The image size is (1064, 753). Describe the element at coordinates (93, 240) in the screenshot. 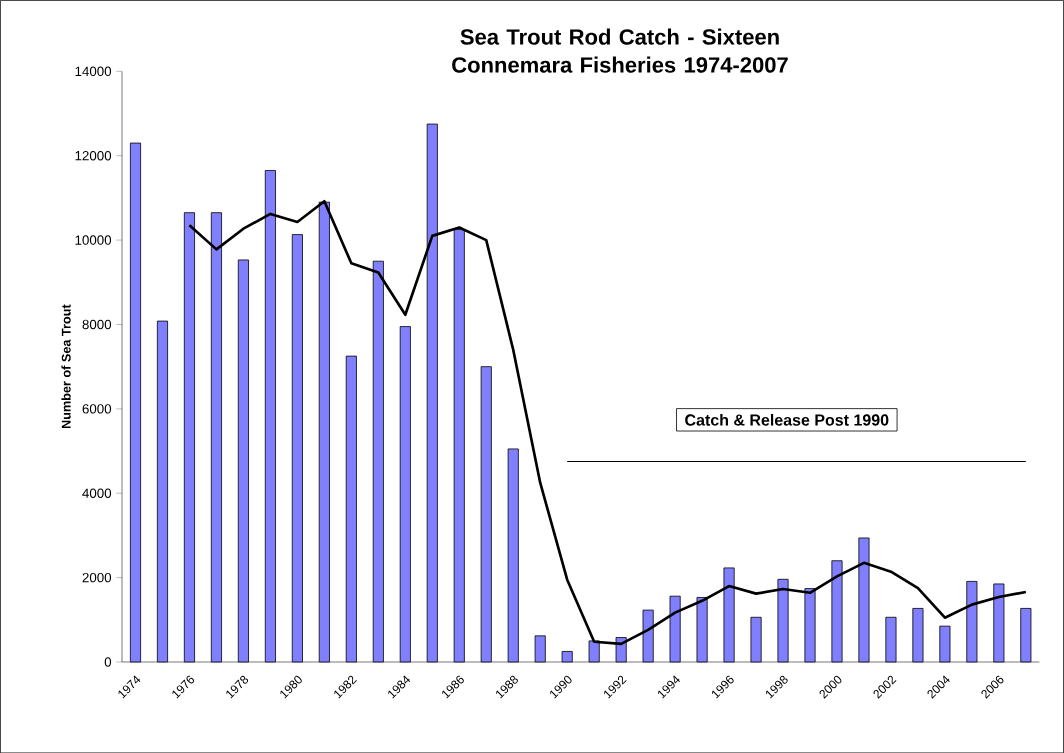

I see `y-tick-label: 10000` at that location.